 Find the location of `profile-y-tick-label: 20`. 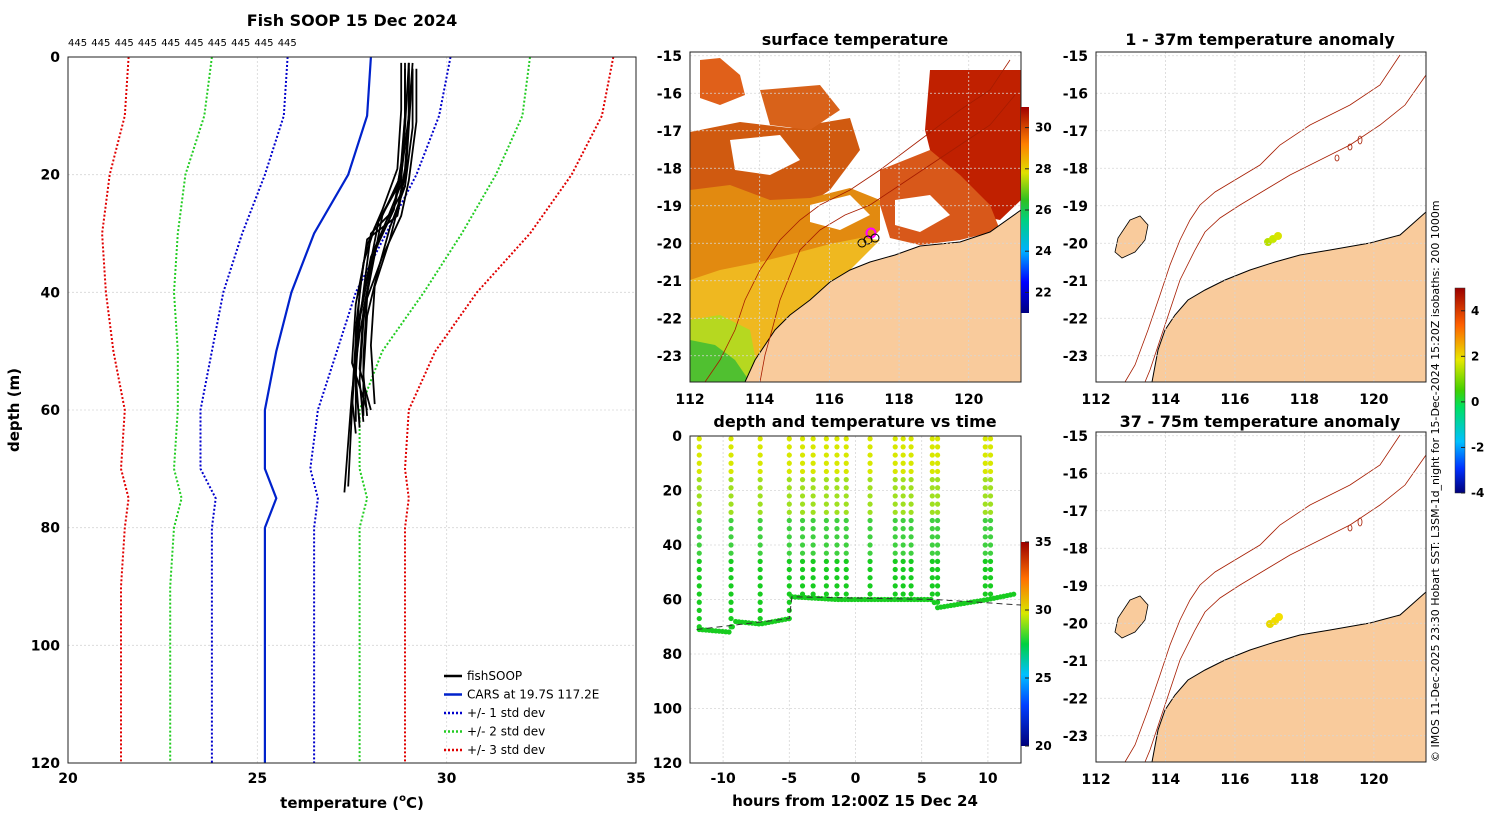

profile-y-tick-label: 20 is located at coordinates (51, 176).